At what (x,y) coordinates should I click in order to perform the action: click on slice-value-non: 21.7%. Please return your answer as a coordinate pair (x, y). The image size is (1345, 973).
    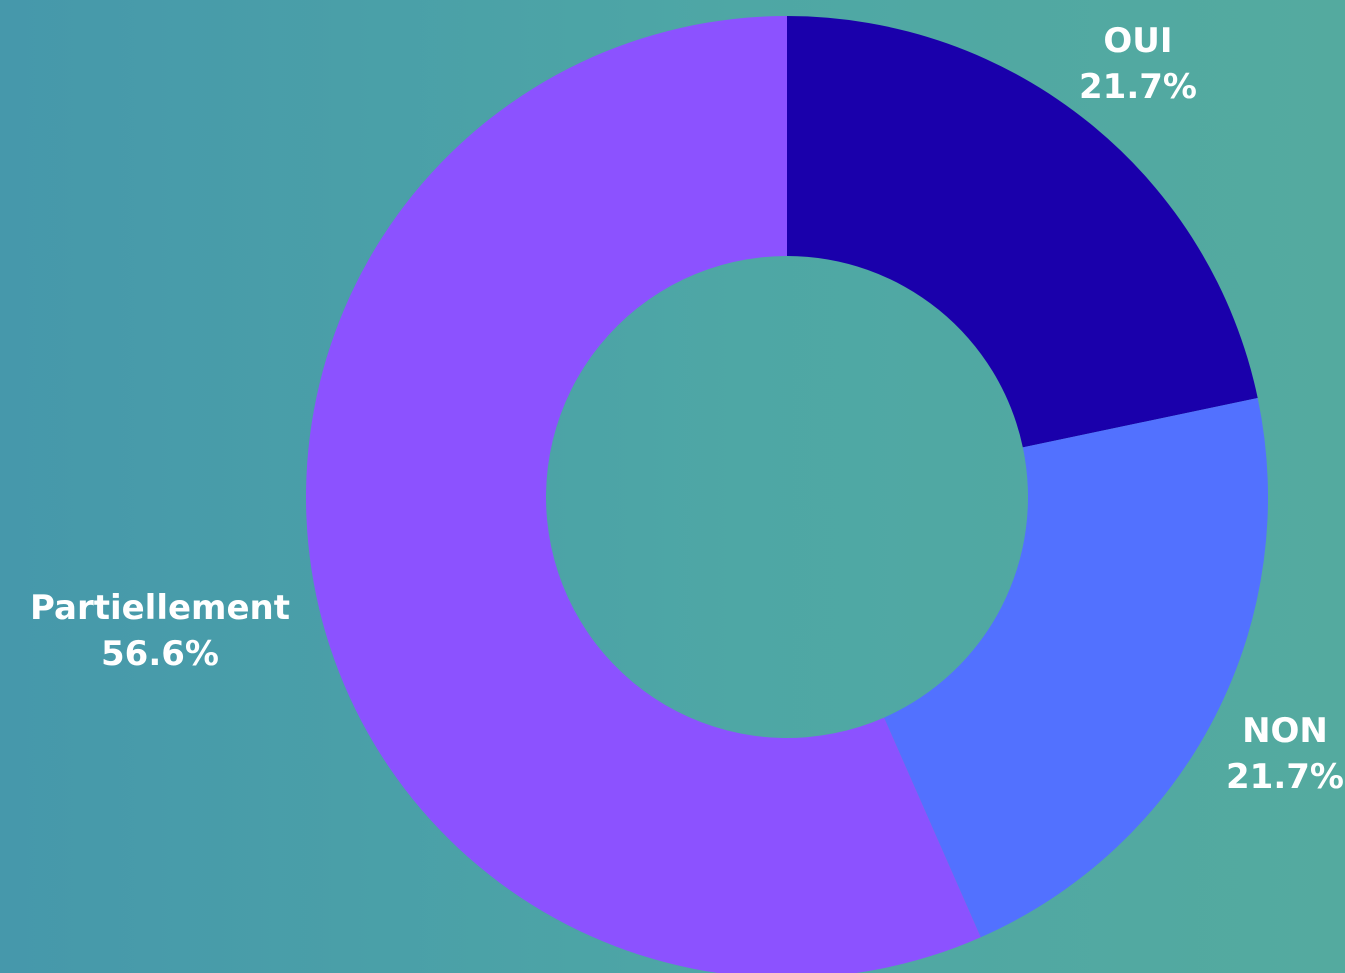
    Looking at the image, I should click on (1285, 777).